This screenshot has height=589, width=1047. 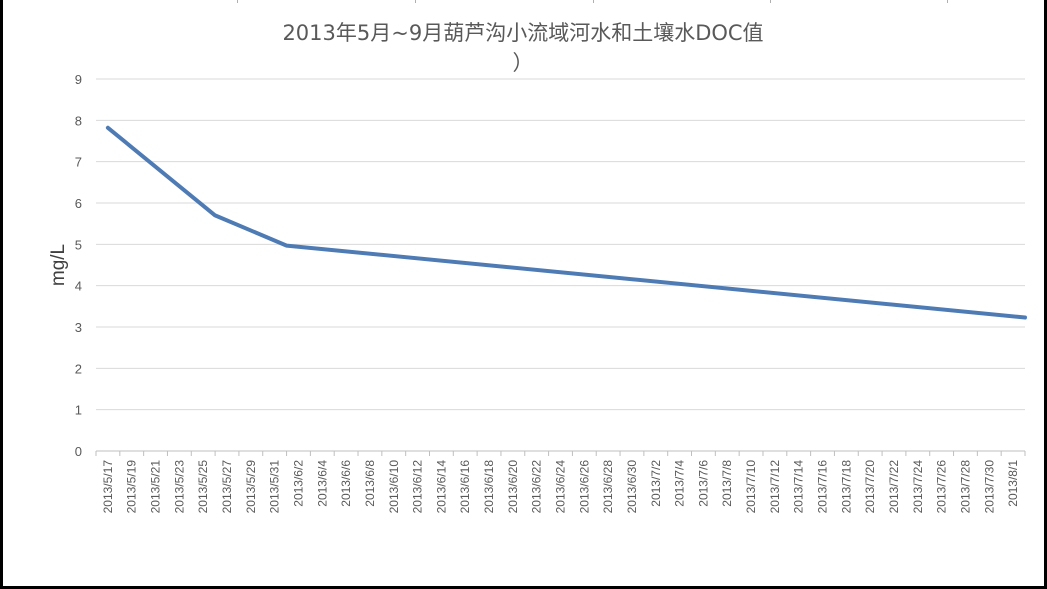 What do you see at coordinates (78, 410) in the screenshot?
I see `y-tick-label: 1` at bounding box center [78, 410].